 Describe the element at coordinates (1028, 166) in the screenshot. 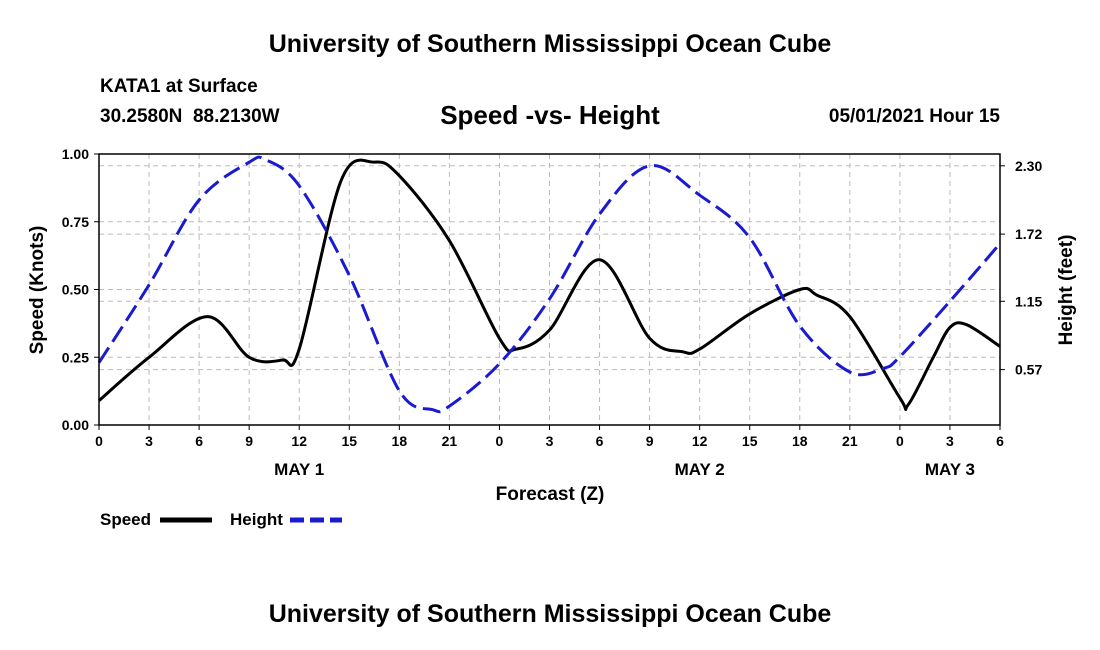

I see `y2-tick-label: 2.30` at that location.